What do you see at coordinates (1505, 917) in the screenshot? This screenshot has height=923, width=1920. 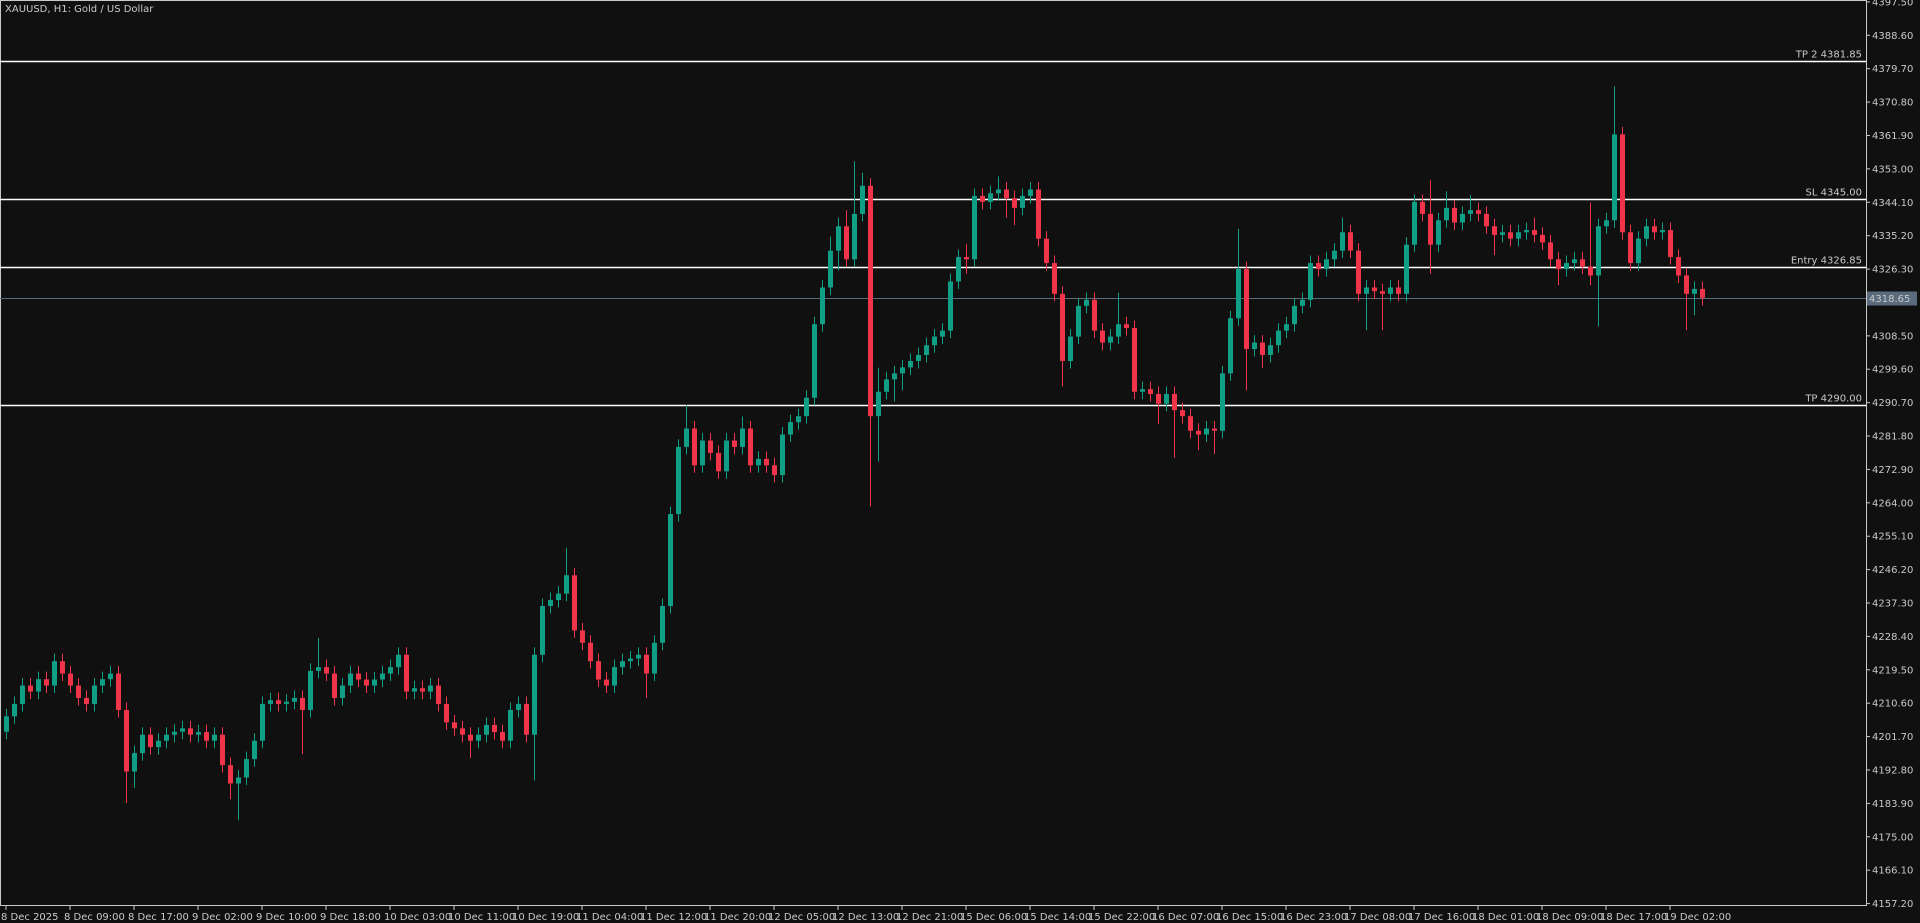 I see `x-tick-label: 18 Dec 01:00` at bounding box center [1505, 917].